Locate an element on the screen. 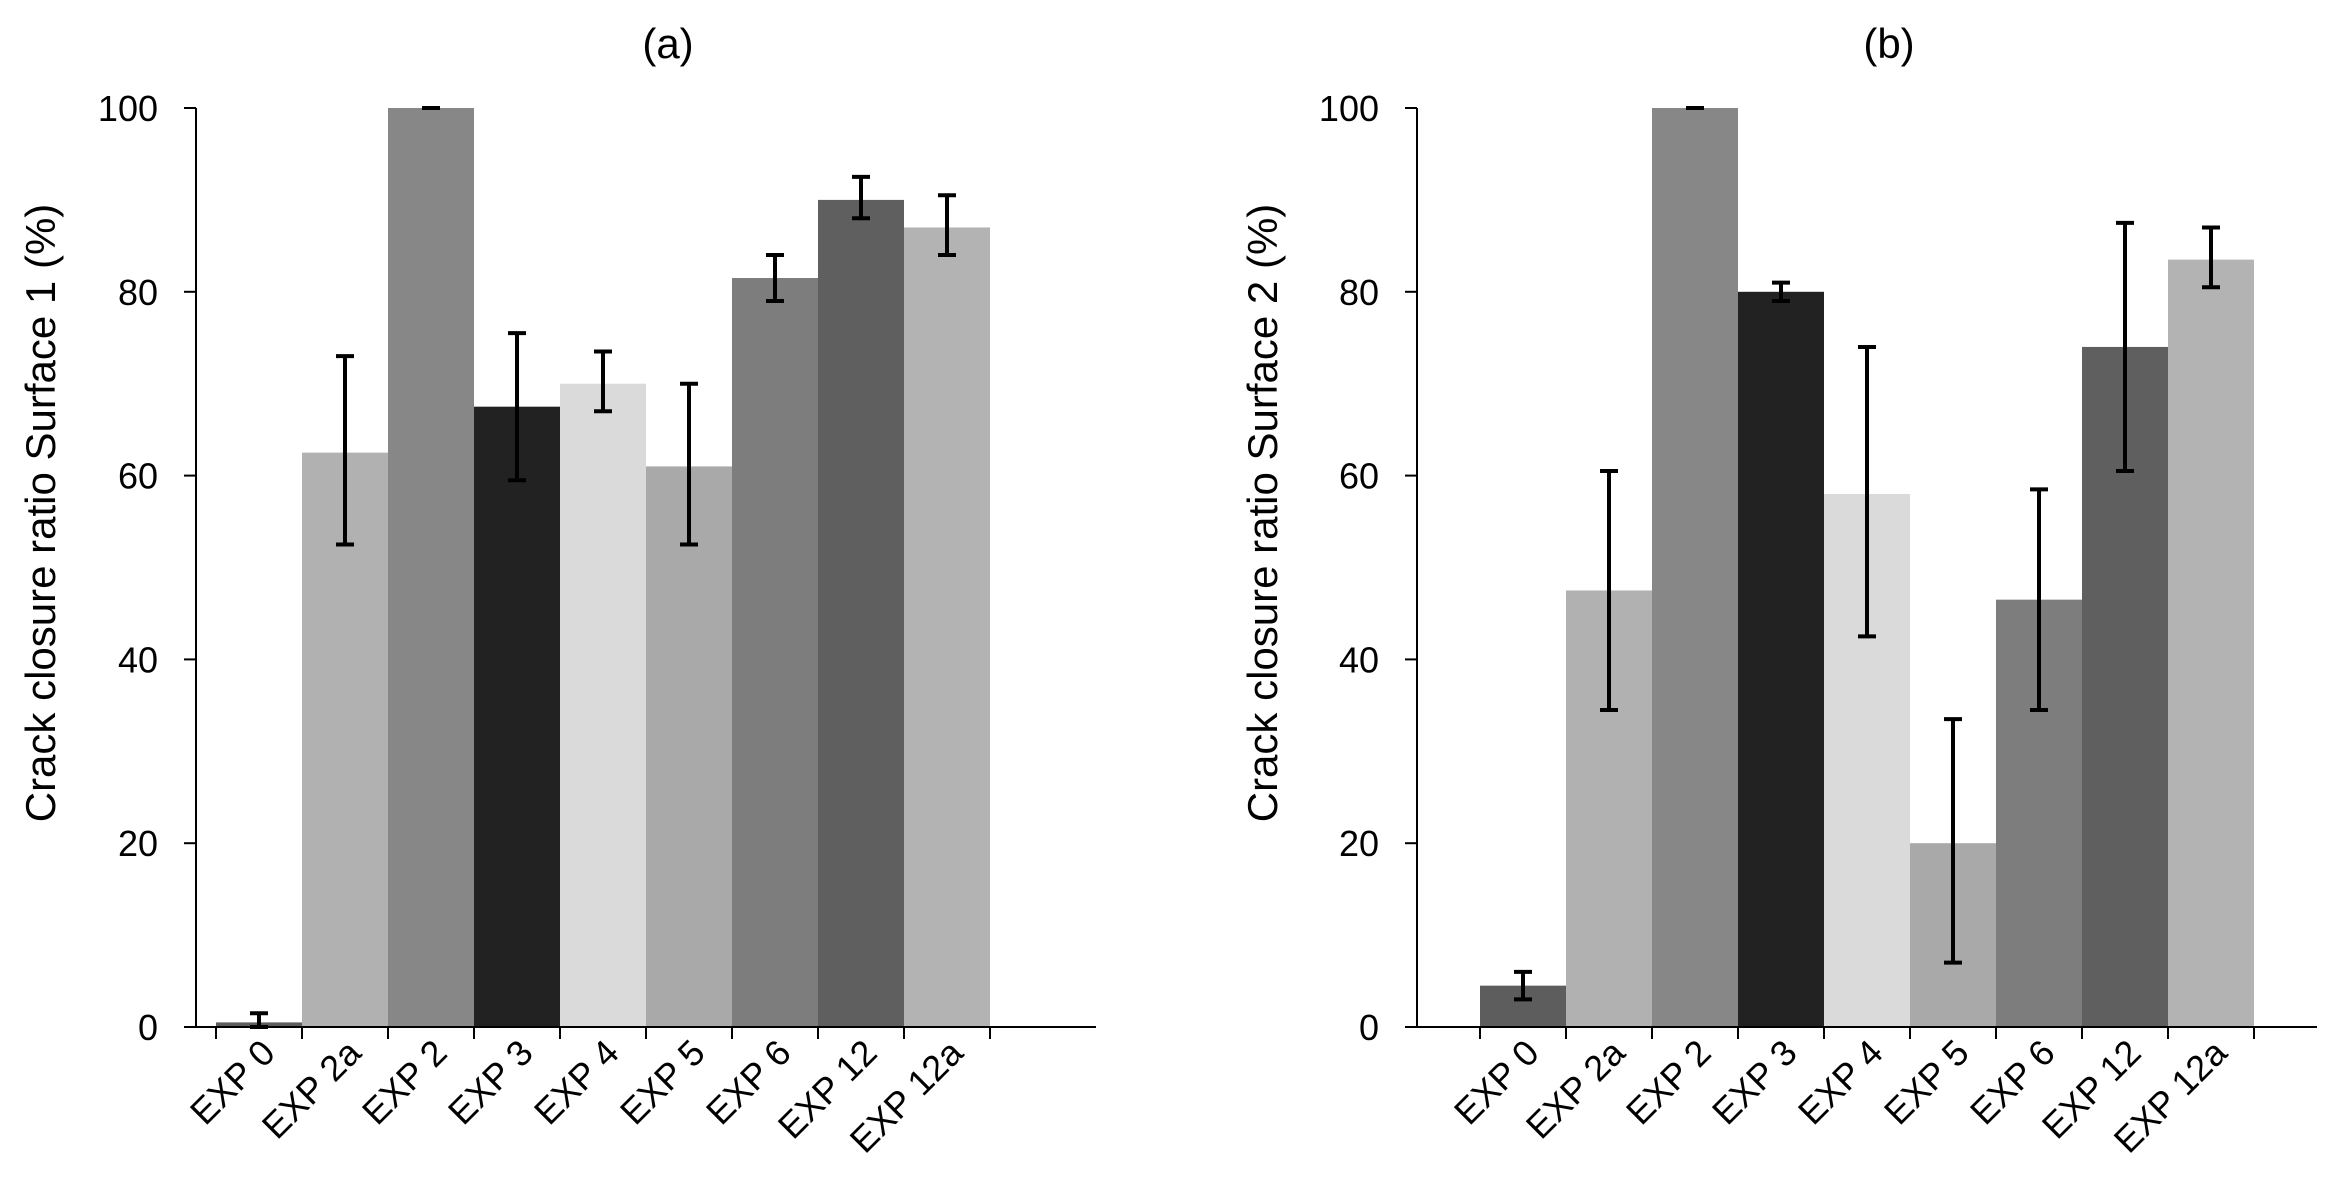  chart-title-b: (b) is located at coordinates (1888, 43).